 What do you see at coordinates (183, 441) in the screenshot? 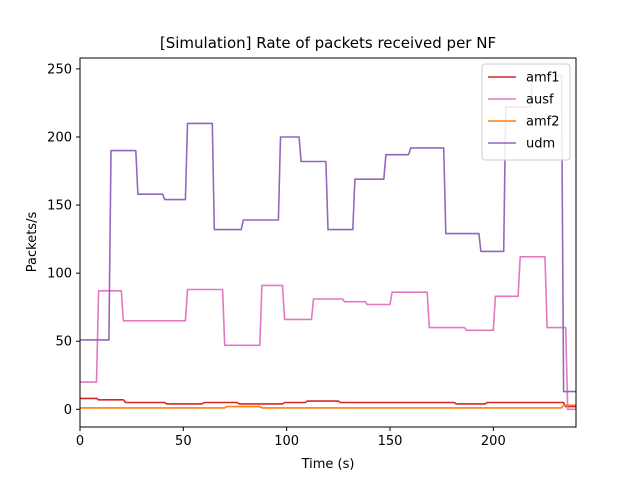
I see `x-tick-label: 50` at bounding box center [183, 441].